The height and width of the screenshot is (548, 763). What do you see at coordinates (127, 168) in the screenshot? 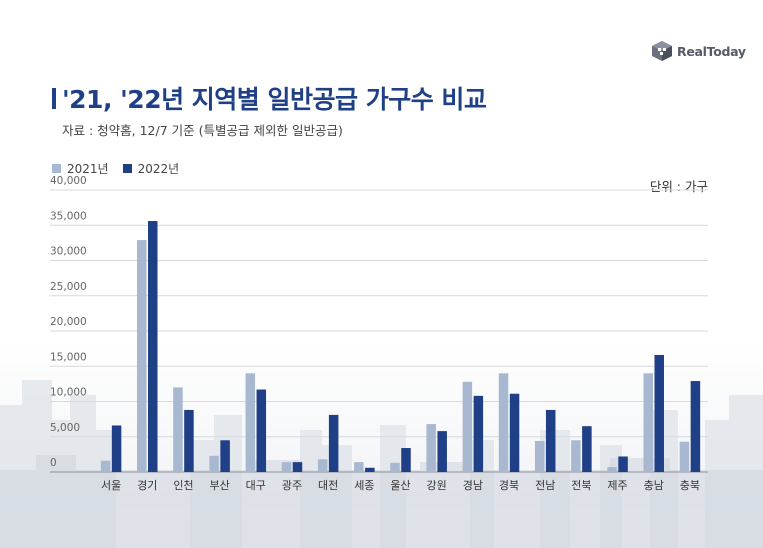
I see `legend-swatch-2022` at bounding box center [127, 168].